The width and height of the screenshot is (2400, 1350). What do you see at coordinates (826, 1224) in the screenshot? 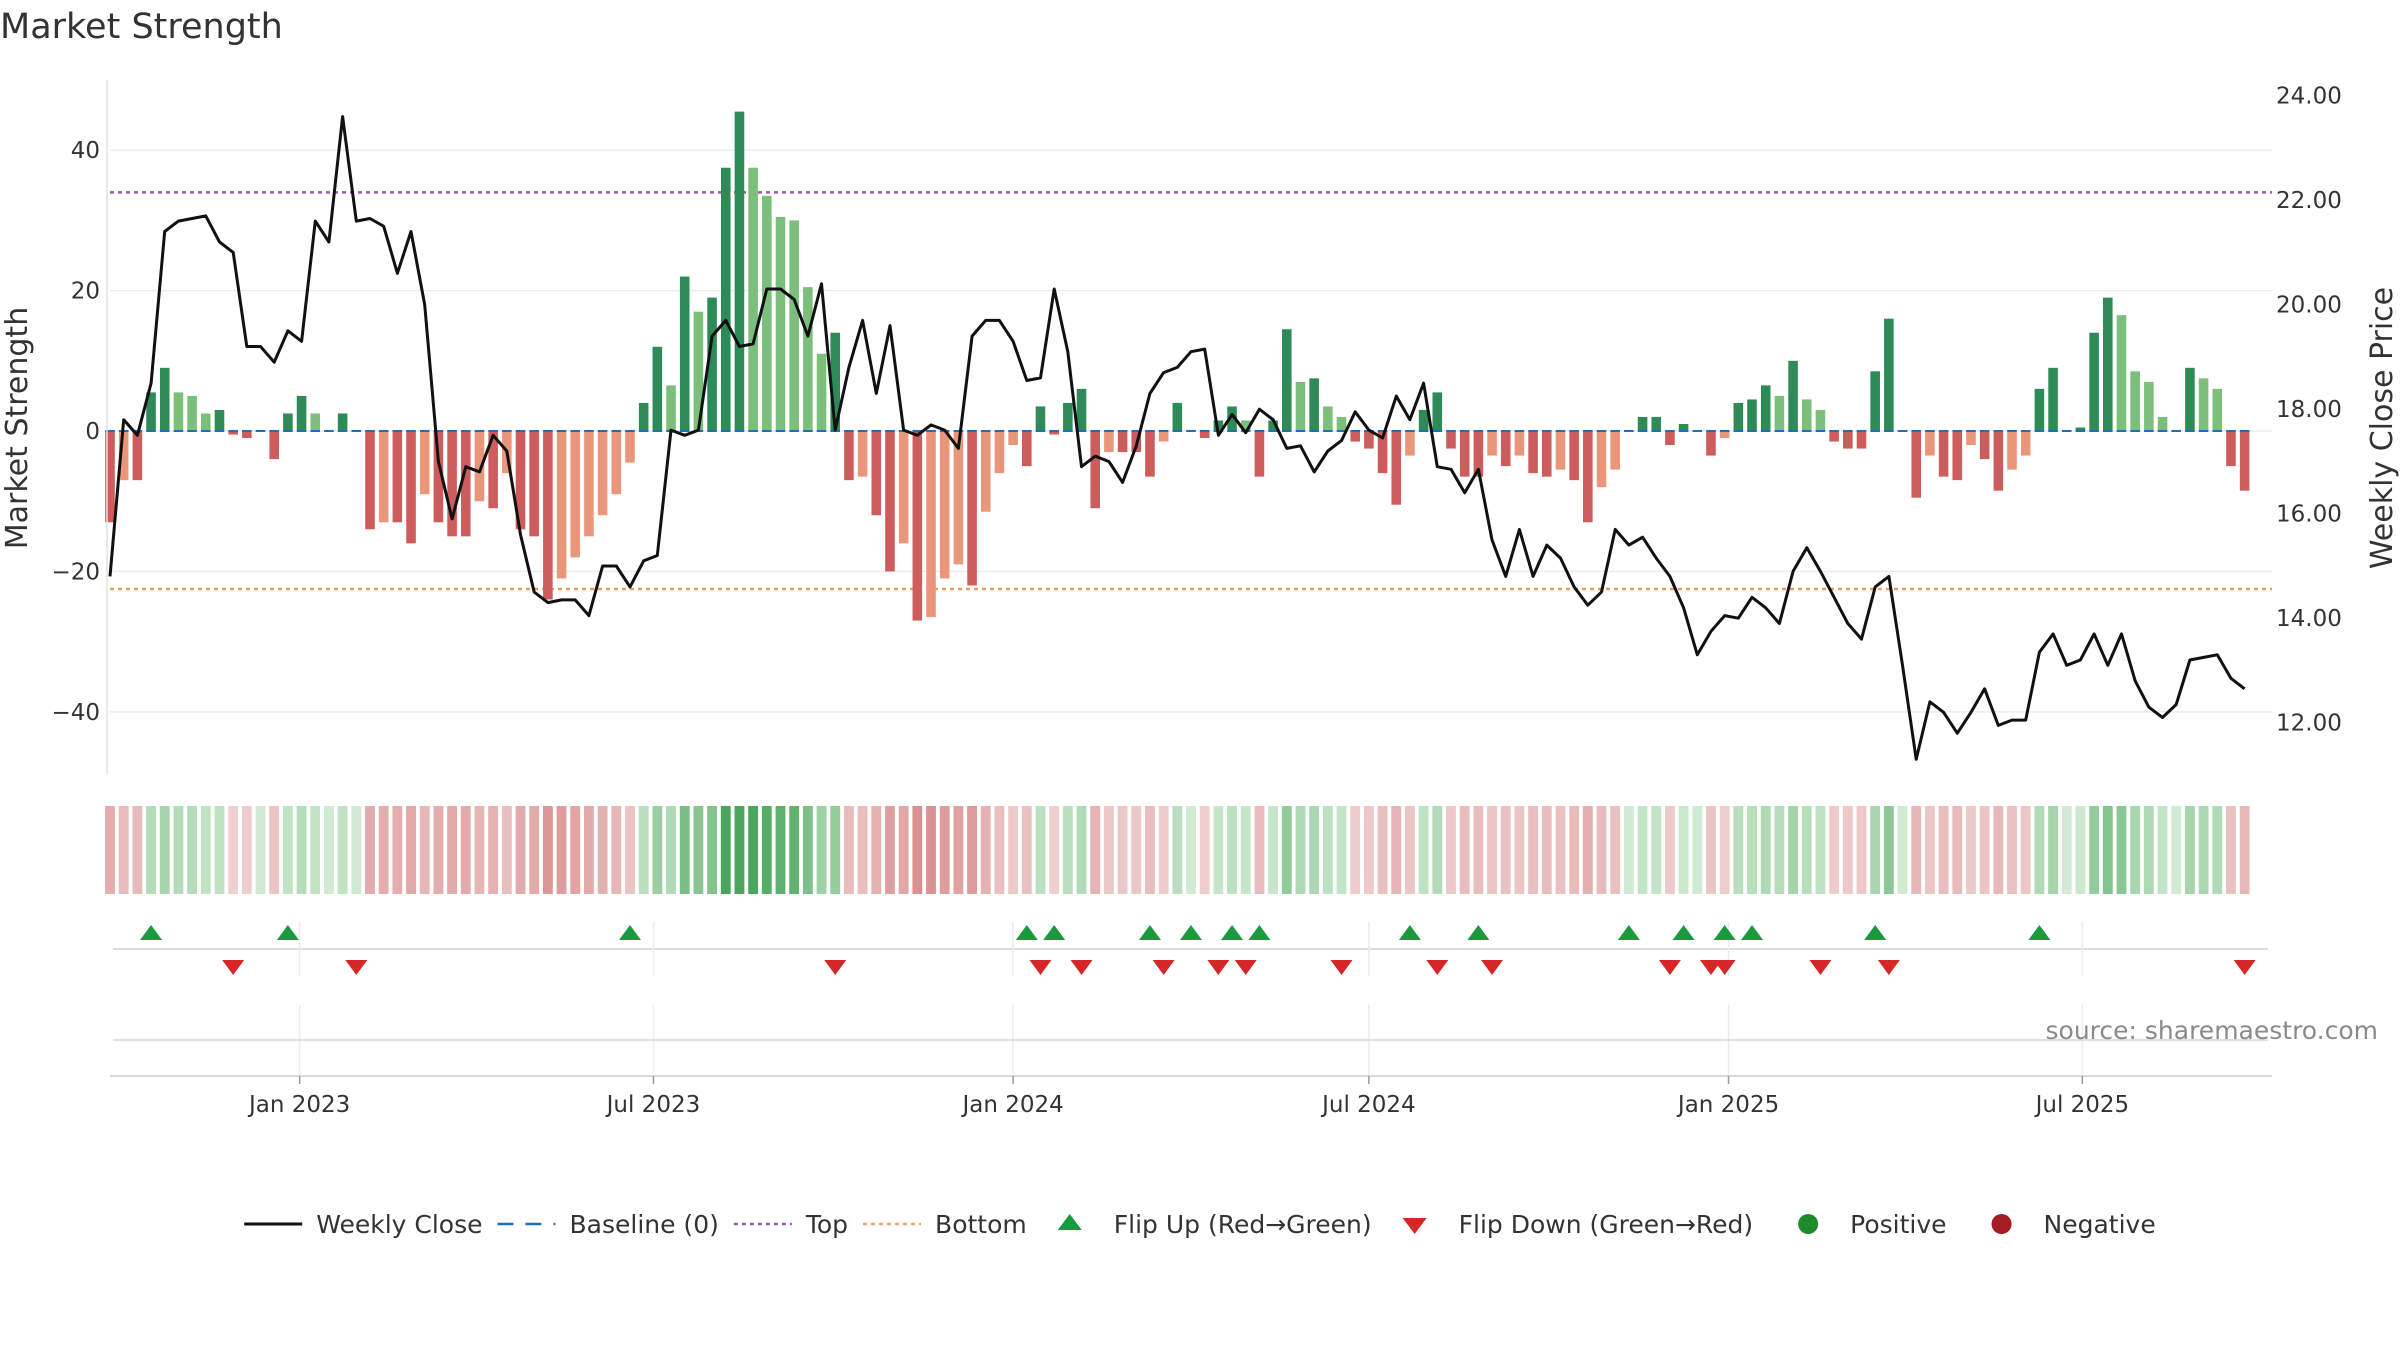
I see `legend-label: Top` at bounding box center [826, 1224].